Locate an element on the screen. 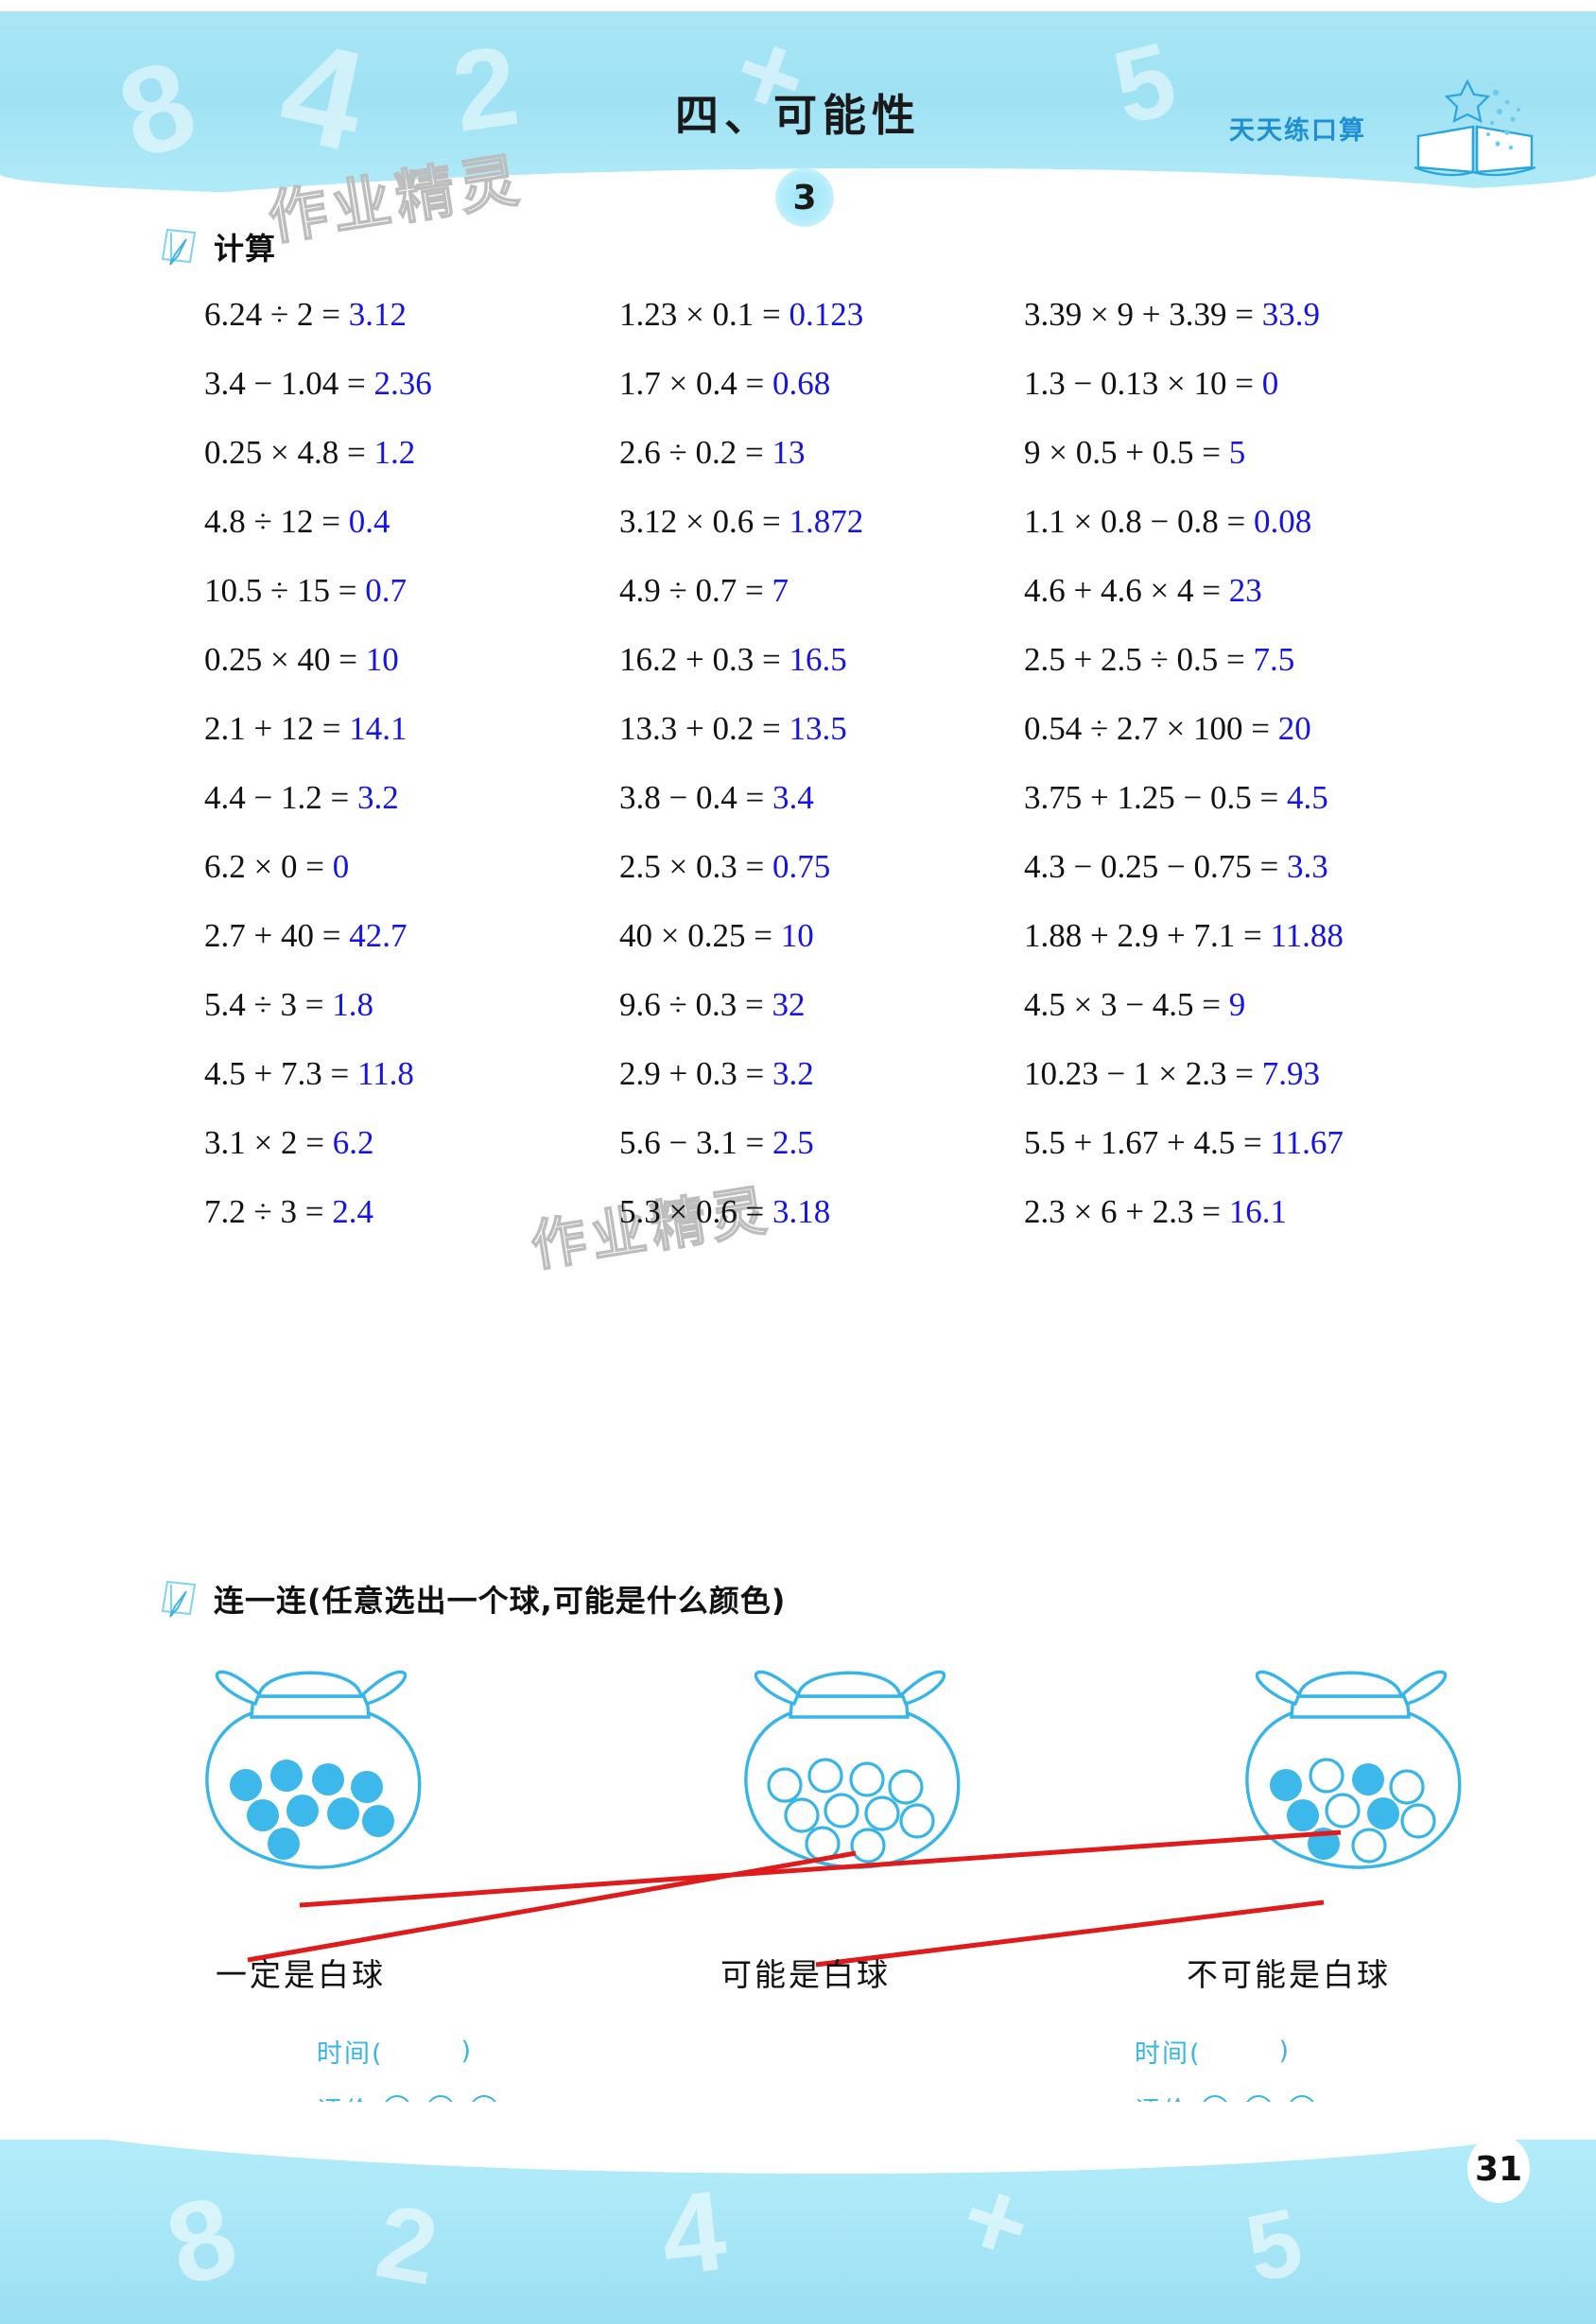 The height and width of the screenshot is (2324, 1596). page-number: 31 is located at coordinates (1499, 2169).